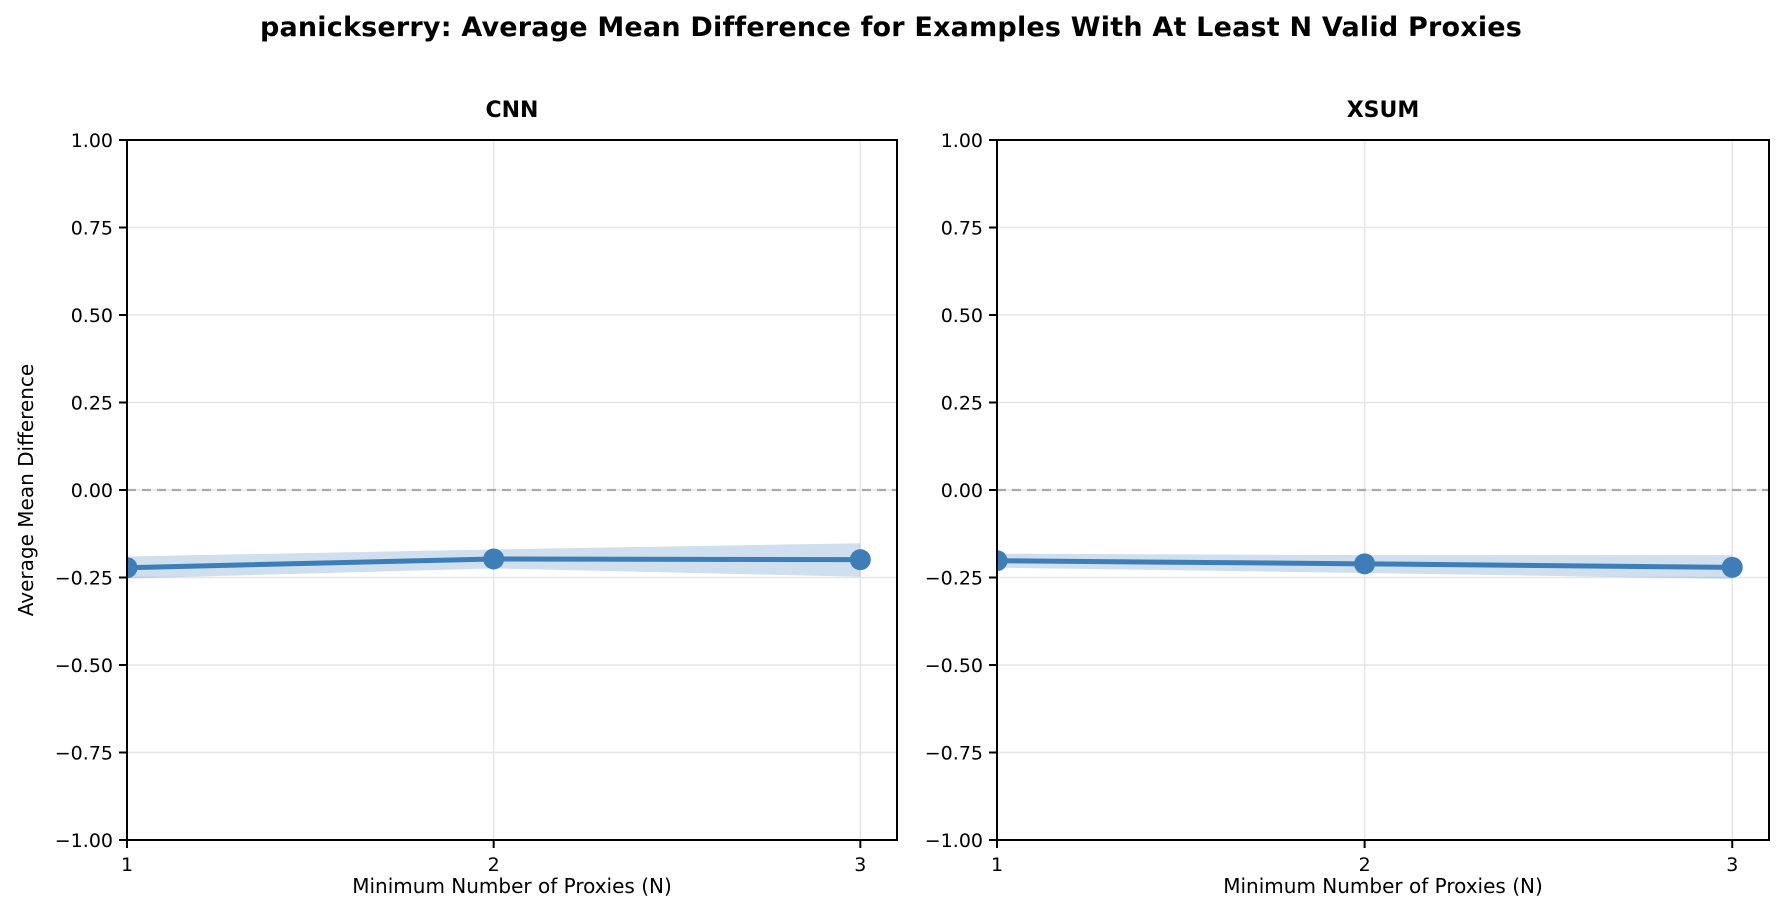 Image resolution: width=1782 pixels, height=921 pixels. Describe the element at coordinates (512, 110) in the screenshot. I see `subplot-title-cnn: CNN` at that location.